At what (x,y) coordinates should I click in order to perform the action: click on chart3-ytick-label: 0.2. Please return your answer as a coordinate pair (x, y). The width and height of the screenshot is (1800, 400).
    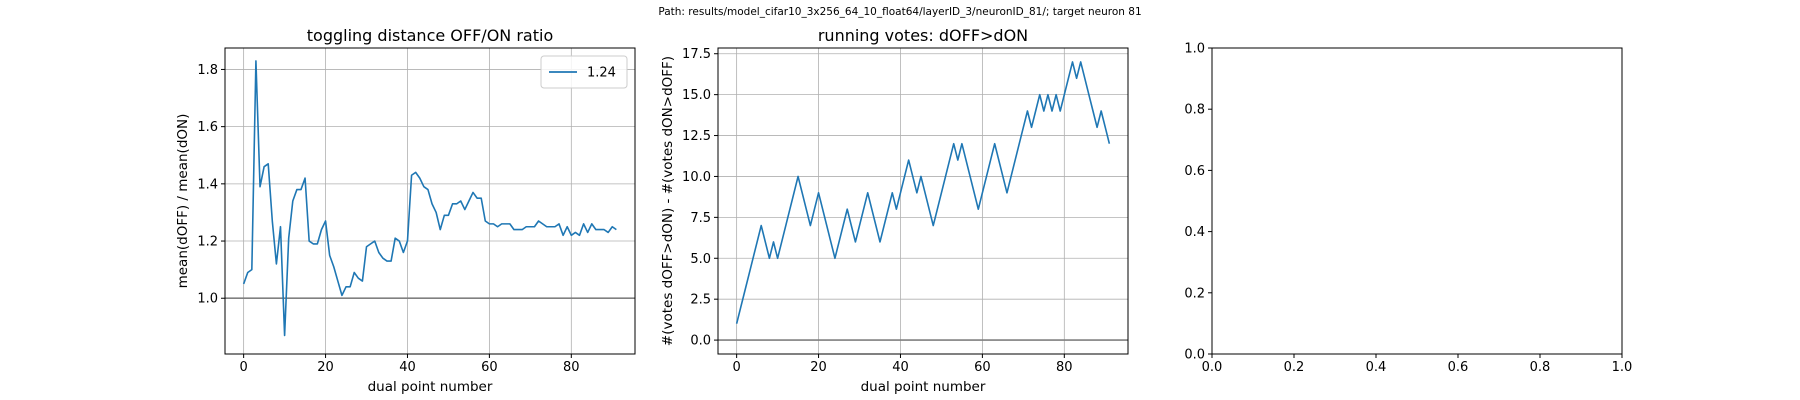
    Looking at the image, I should click on (1194, 293).